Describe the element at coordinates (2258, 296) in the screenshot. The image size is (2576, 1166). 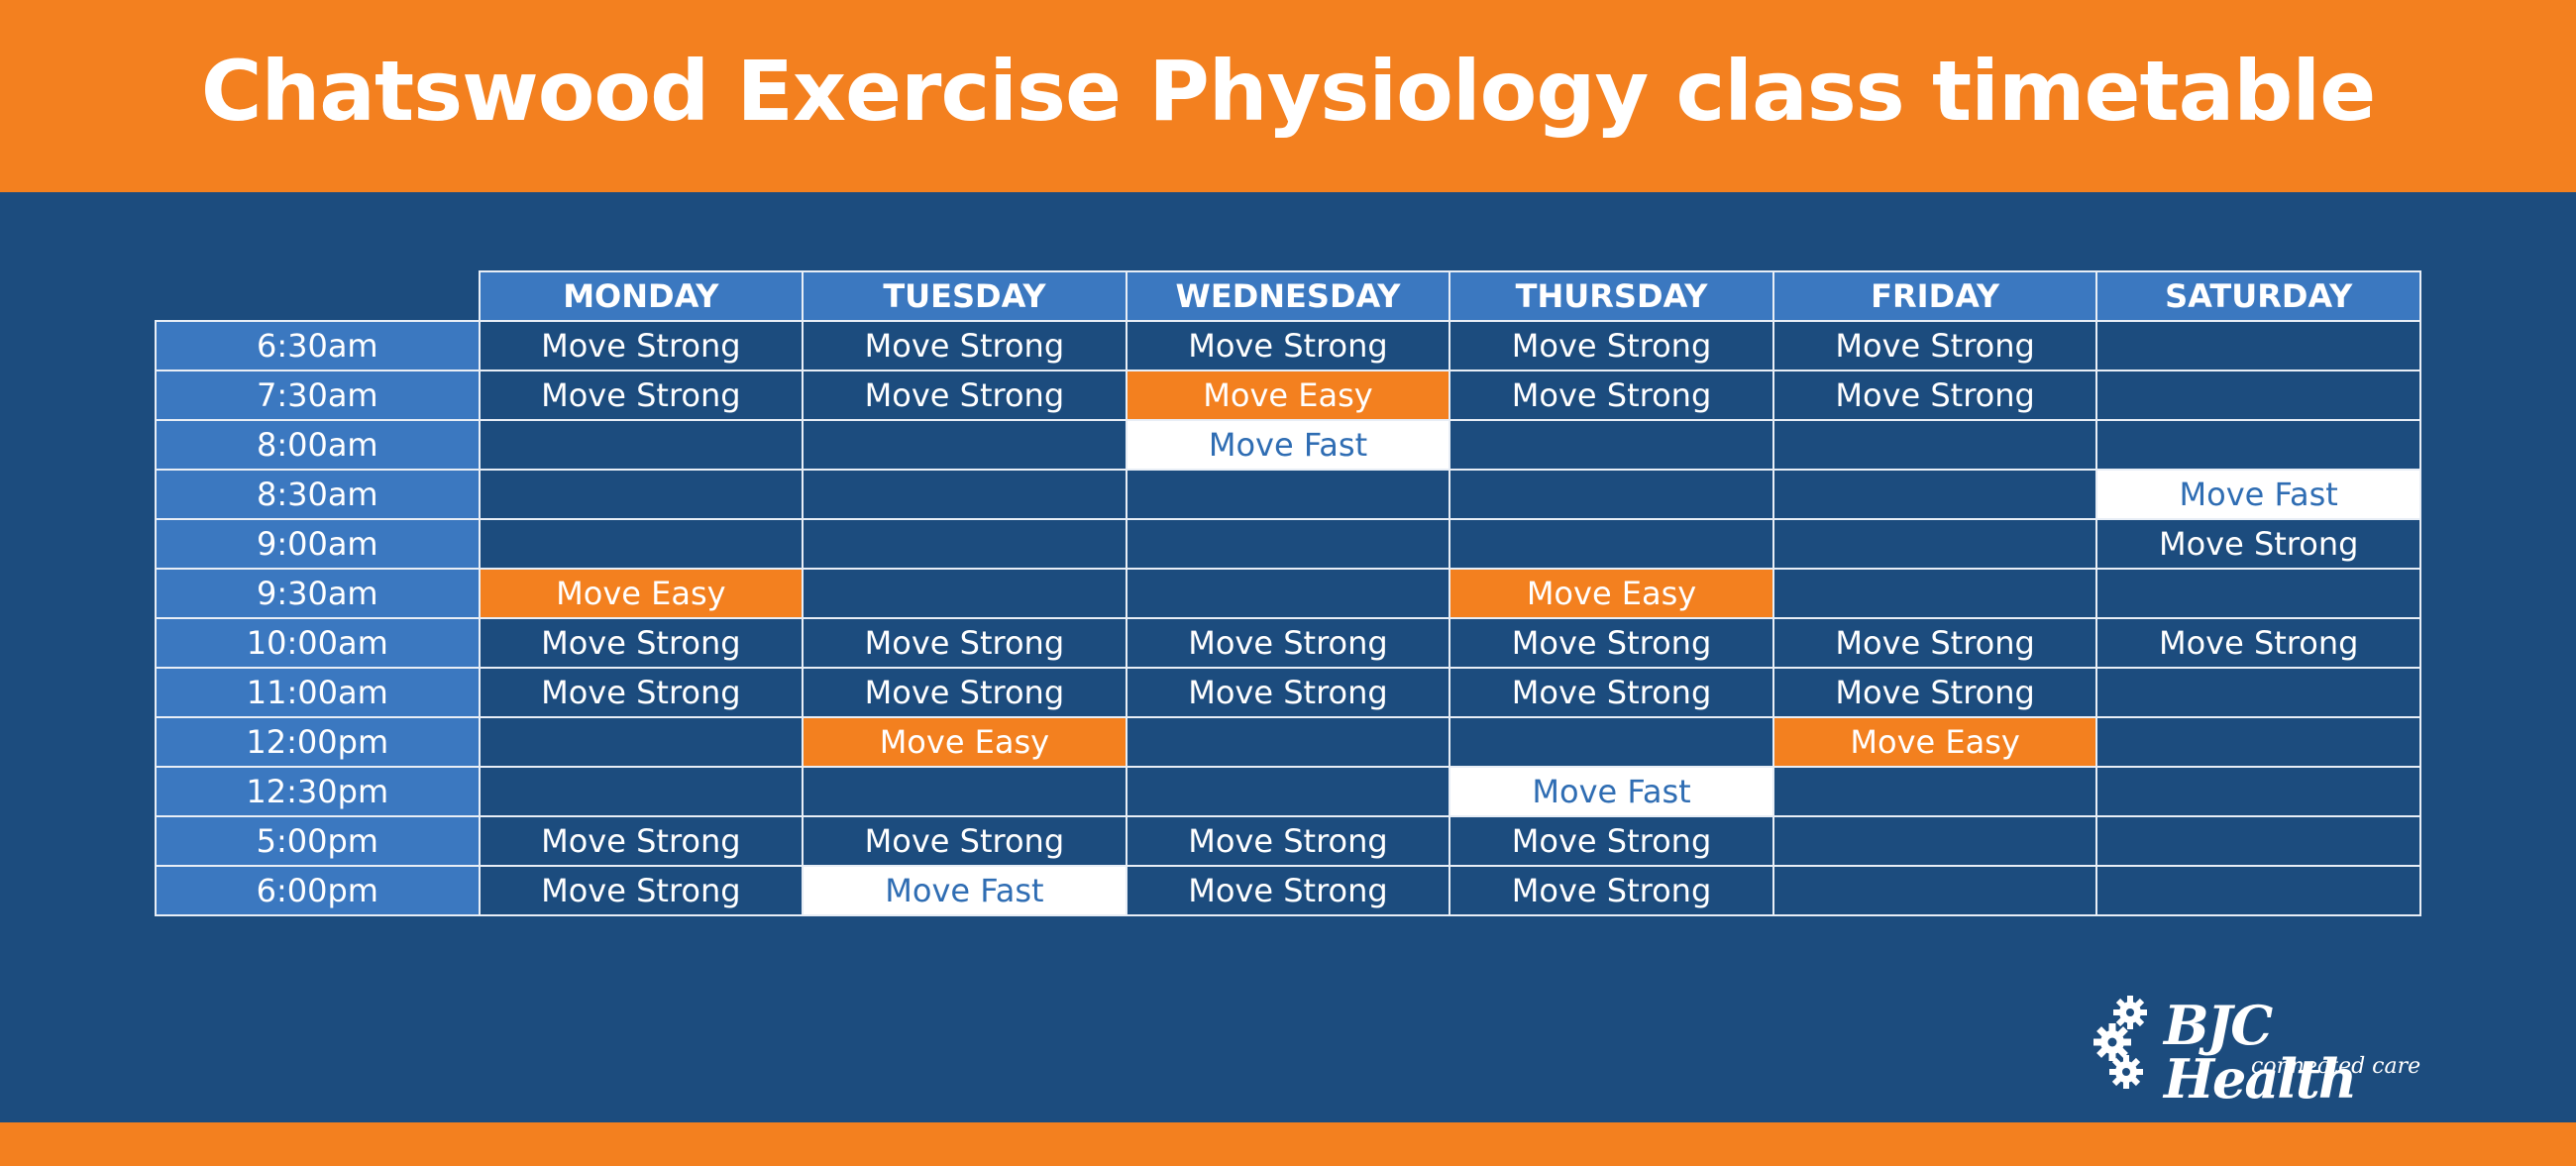
I see `day-header-saturday: SATURDAY` at that location.